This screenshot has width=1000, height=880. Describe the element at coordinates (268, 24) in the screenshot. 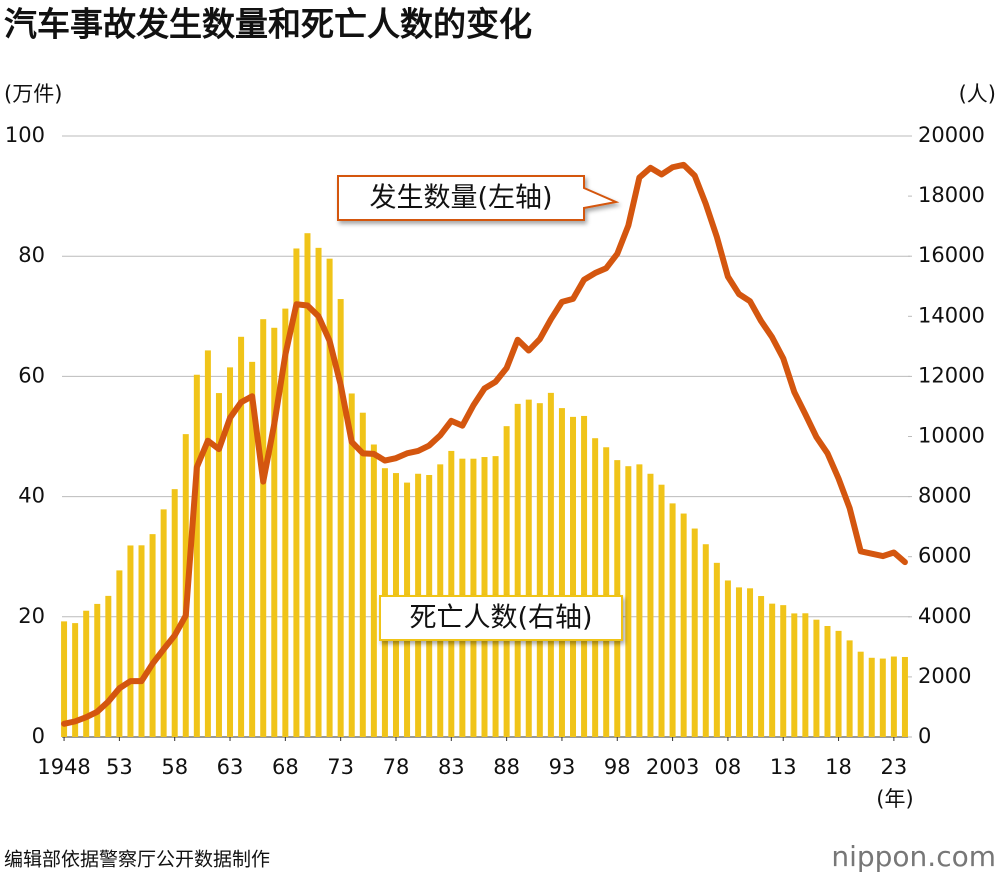

I see `chart-title: 汽车事故发生数量和死亡人数的变化` at that location.